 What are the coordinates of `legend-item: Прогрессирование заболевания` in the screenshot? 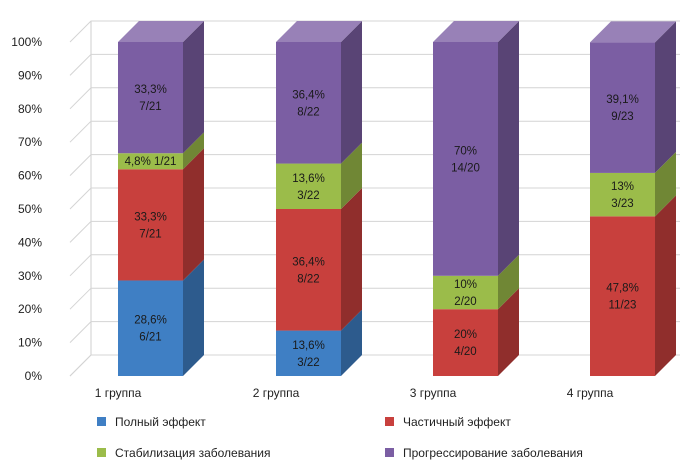 It's located at (484, 453).